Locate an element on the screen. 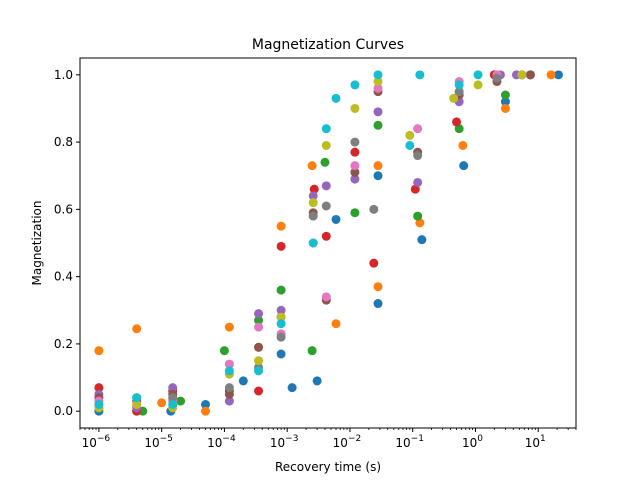  y-tick-label: 0.0 is located at coordinates (63, 411).